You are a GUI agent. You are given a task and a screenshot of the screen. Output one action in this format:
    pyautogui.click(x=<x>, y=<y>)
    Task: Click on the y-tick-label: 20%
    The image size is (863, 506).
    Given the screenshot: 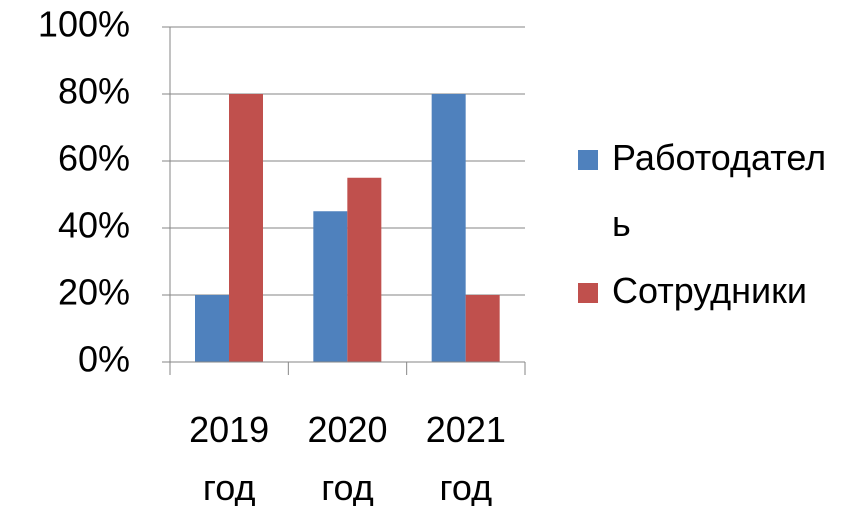 What is the action you would take?
    pyautogui.click(x=94, y=292)
    